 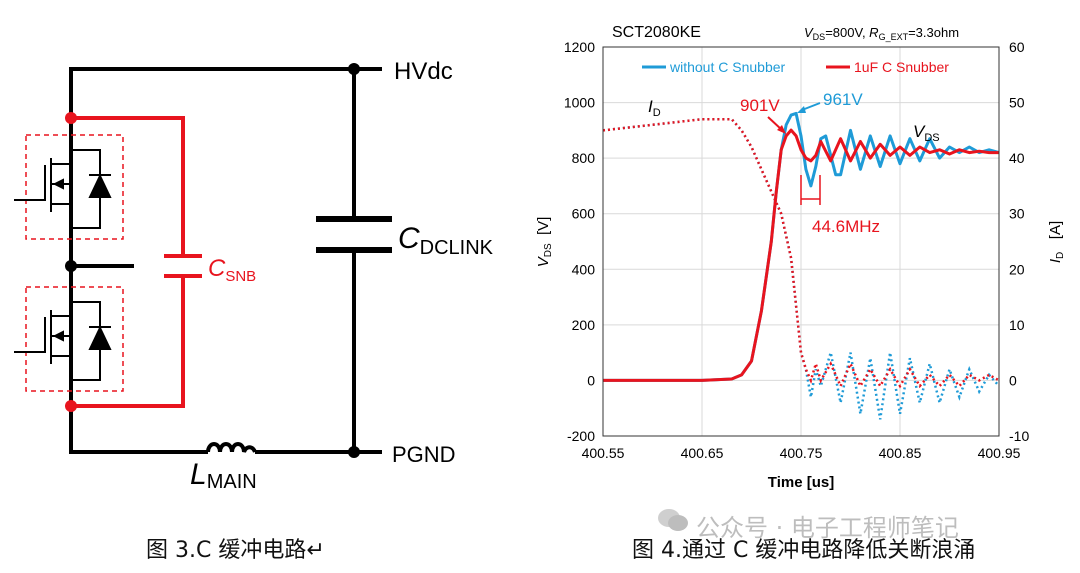 What do you see at coordinates (881, 33) in the screenshot?
I see `test-conditions: VDS=800V, RG_EXT=3.3ohm` at bounding box center [881, 33].